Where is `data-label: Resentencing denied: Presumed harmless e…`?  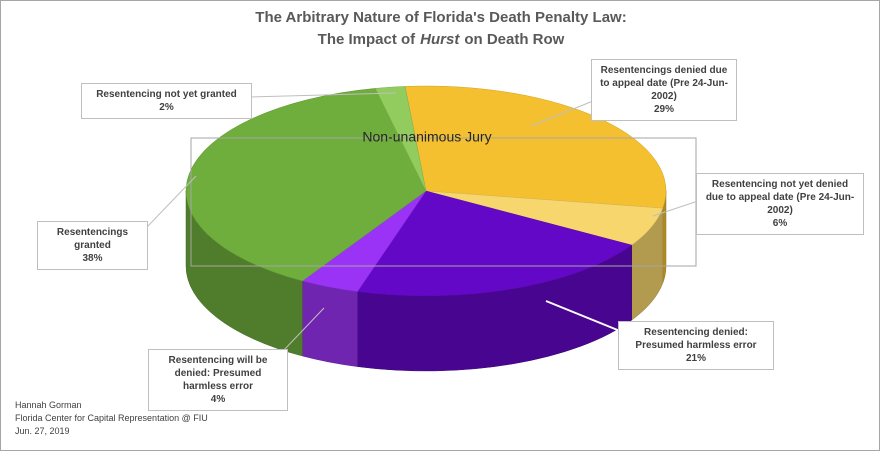
data-label: Resentencing denied: Presumed harmless e… is located at coordinates (696, 345).